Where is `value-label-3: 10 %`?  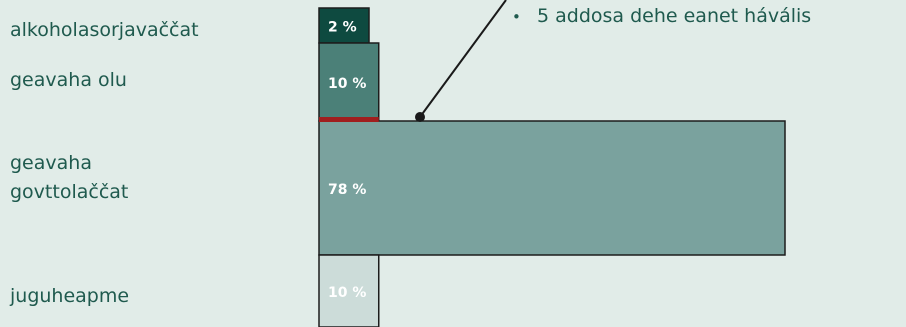
value-label-3: 10 % is located at coordinates (347, 293).